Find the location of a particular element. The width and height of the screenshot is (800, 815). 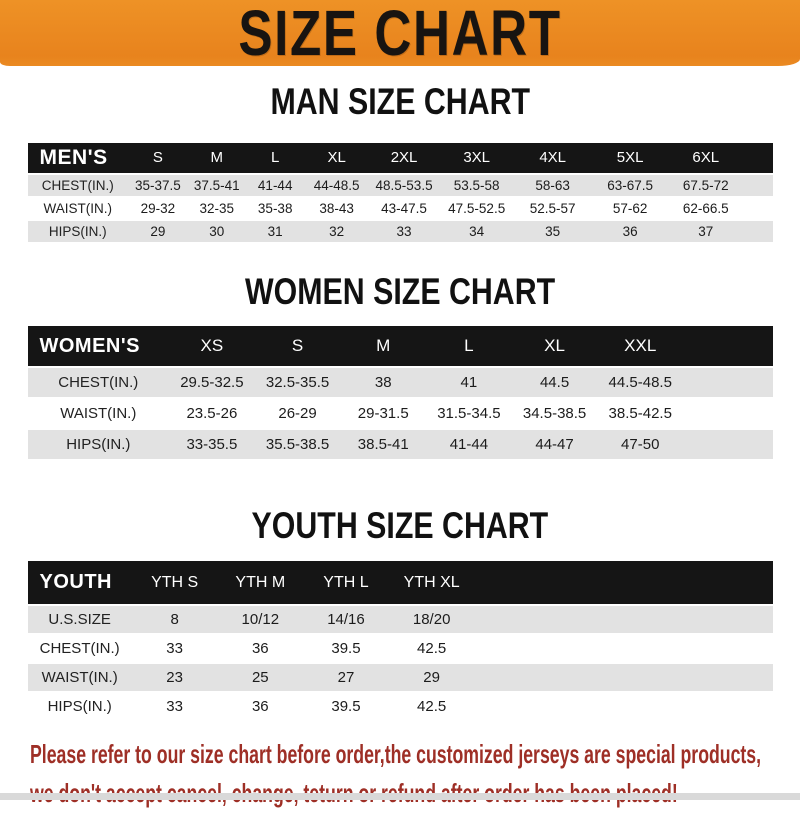

column-header: 3XL is located at coordinates (477, 158).